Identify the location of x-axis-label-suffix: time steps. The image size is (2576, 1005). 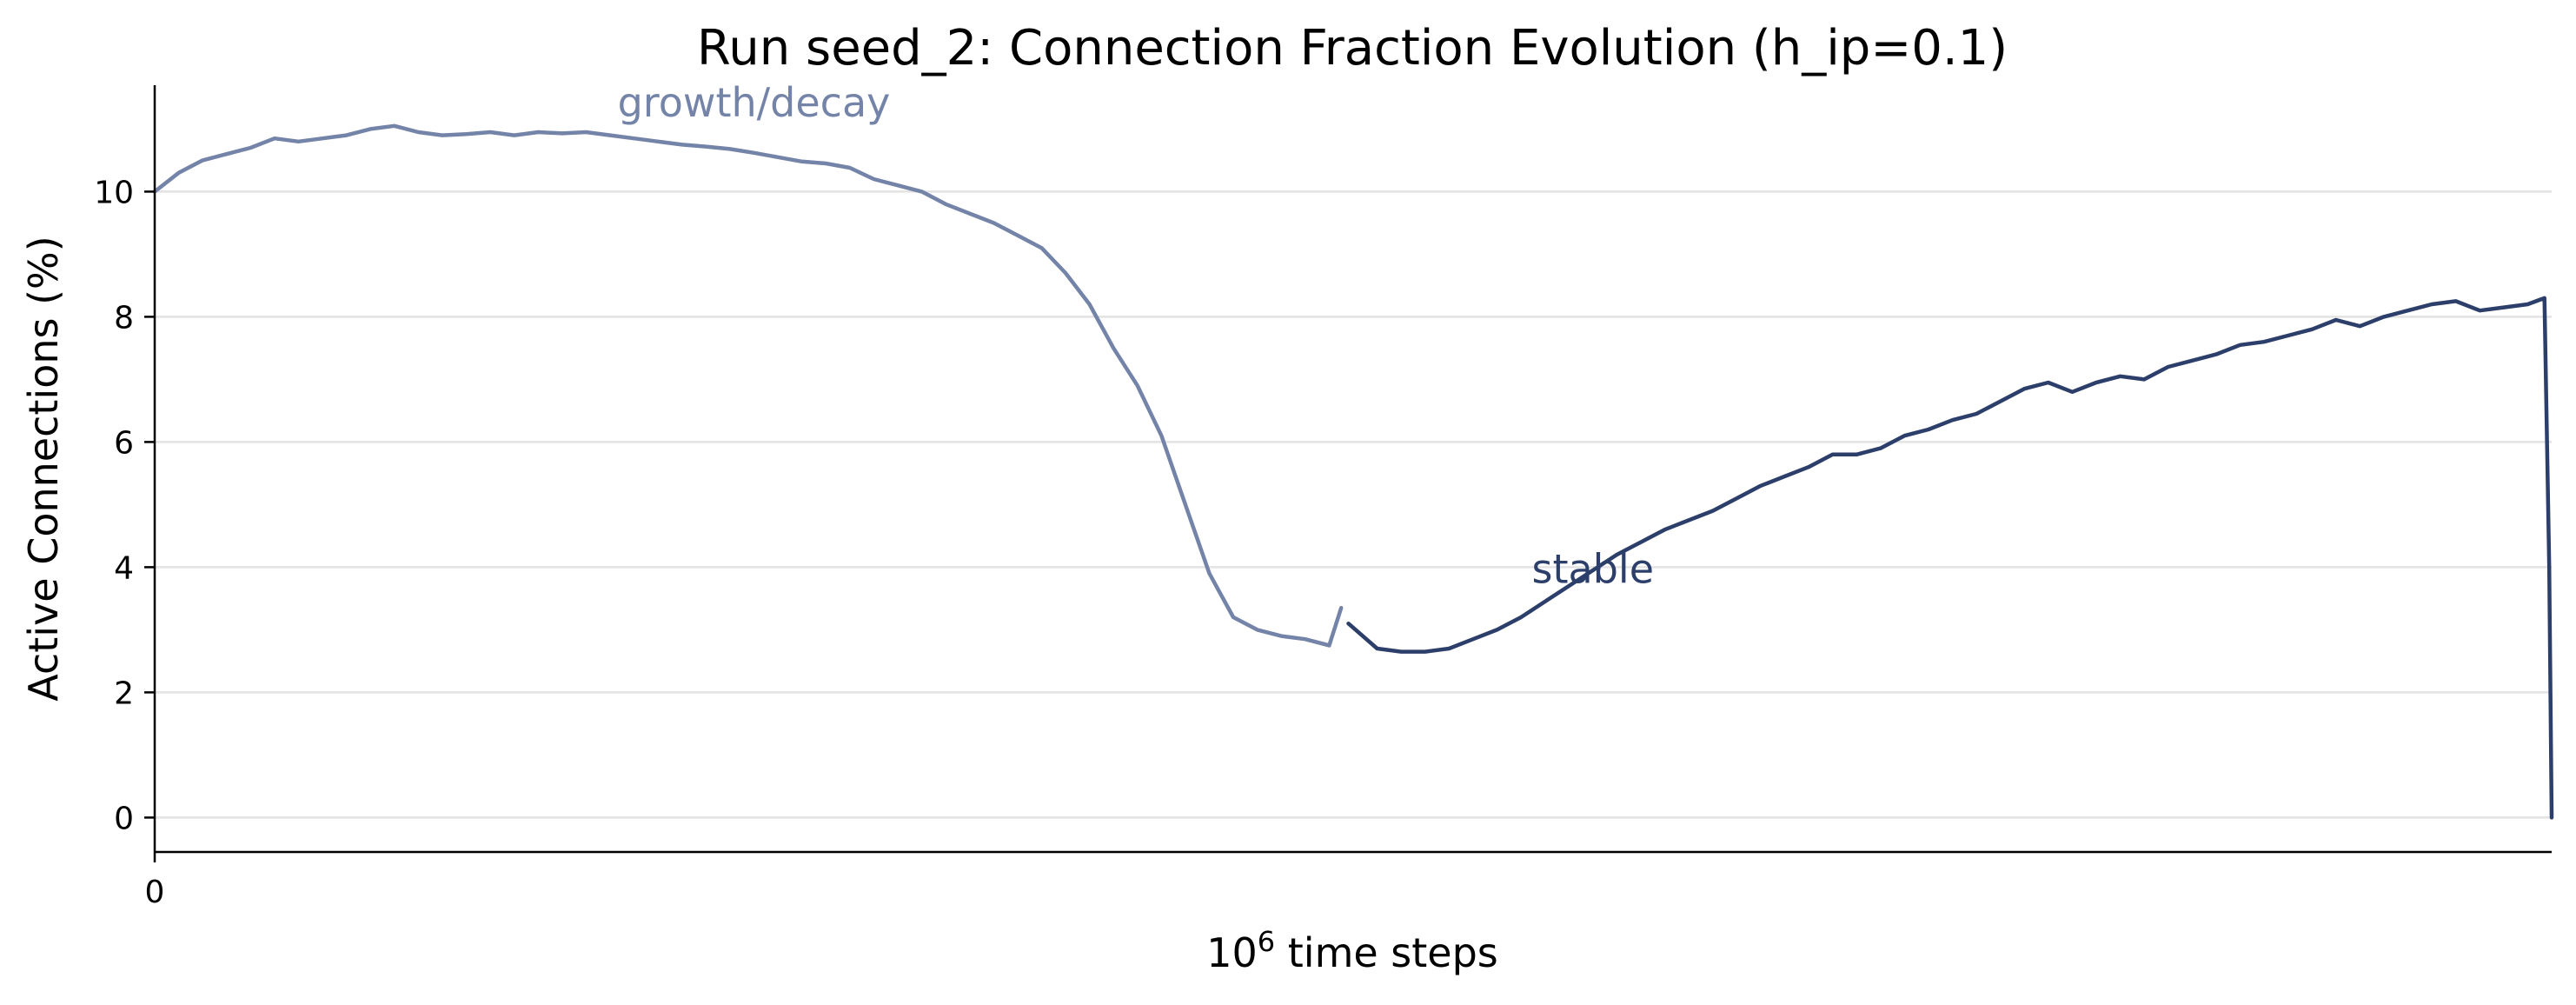
(1386, 953).